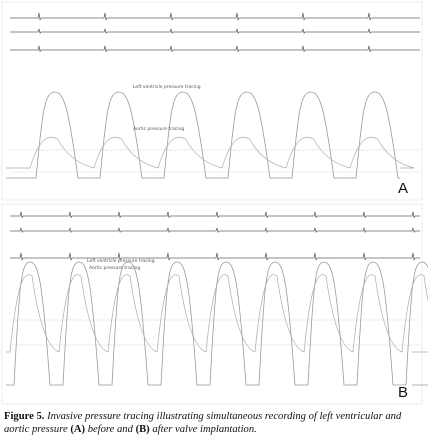 Image resolution: width=428 pixels, height=448 pixels. I want to click on panel-label: B, so click(403, 392).